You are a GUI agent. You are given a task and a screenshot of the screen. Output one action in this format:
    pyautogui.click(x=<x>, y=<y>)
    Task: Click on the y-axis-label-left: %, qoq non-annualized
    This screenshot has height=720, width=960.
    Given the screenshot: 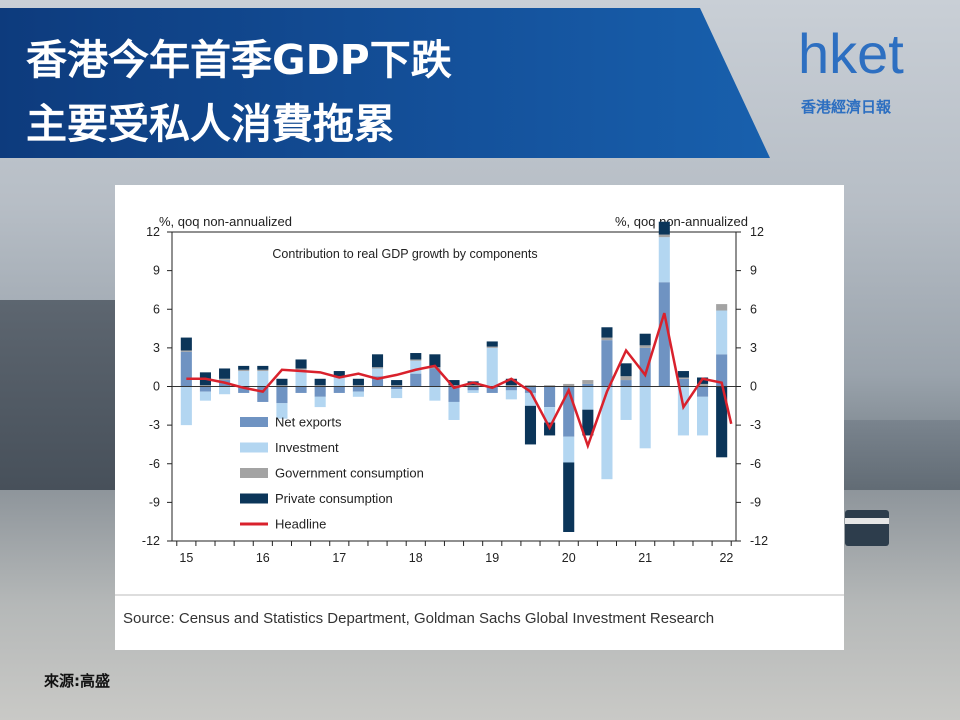 What is the action you would take?
    pyautogui.click(x=225, y=221)
    